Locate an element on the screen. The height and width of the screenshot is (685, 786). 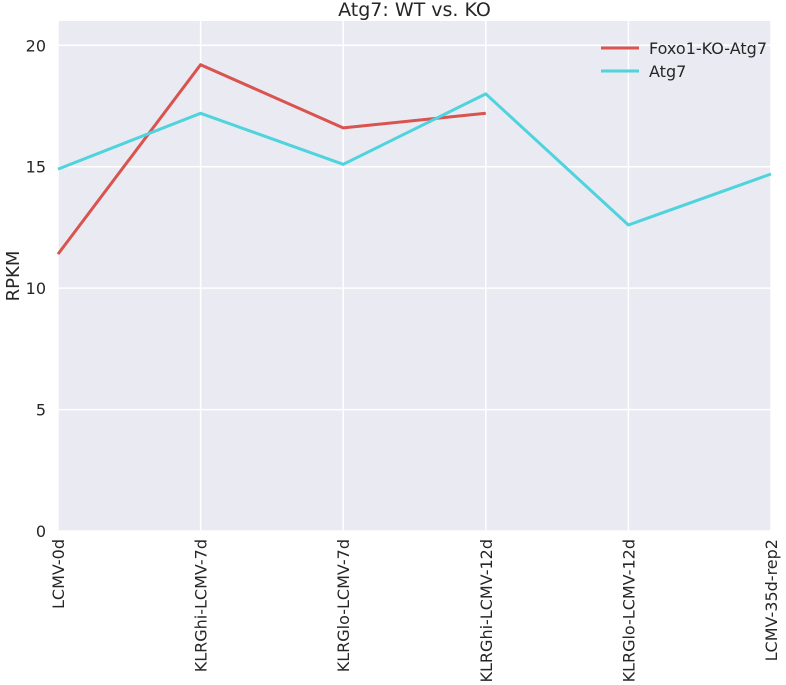
x-tick-label: KLRGhi-LCMV-12d is located at coordinates (486, 610).